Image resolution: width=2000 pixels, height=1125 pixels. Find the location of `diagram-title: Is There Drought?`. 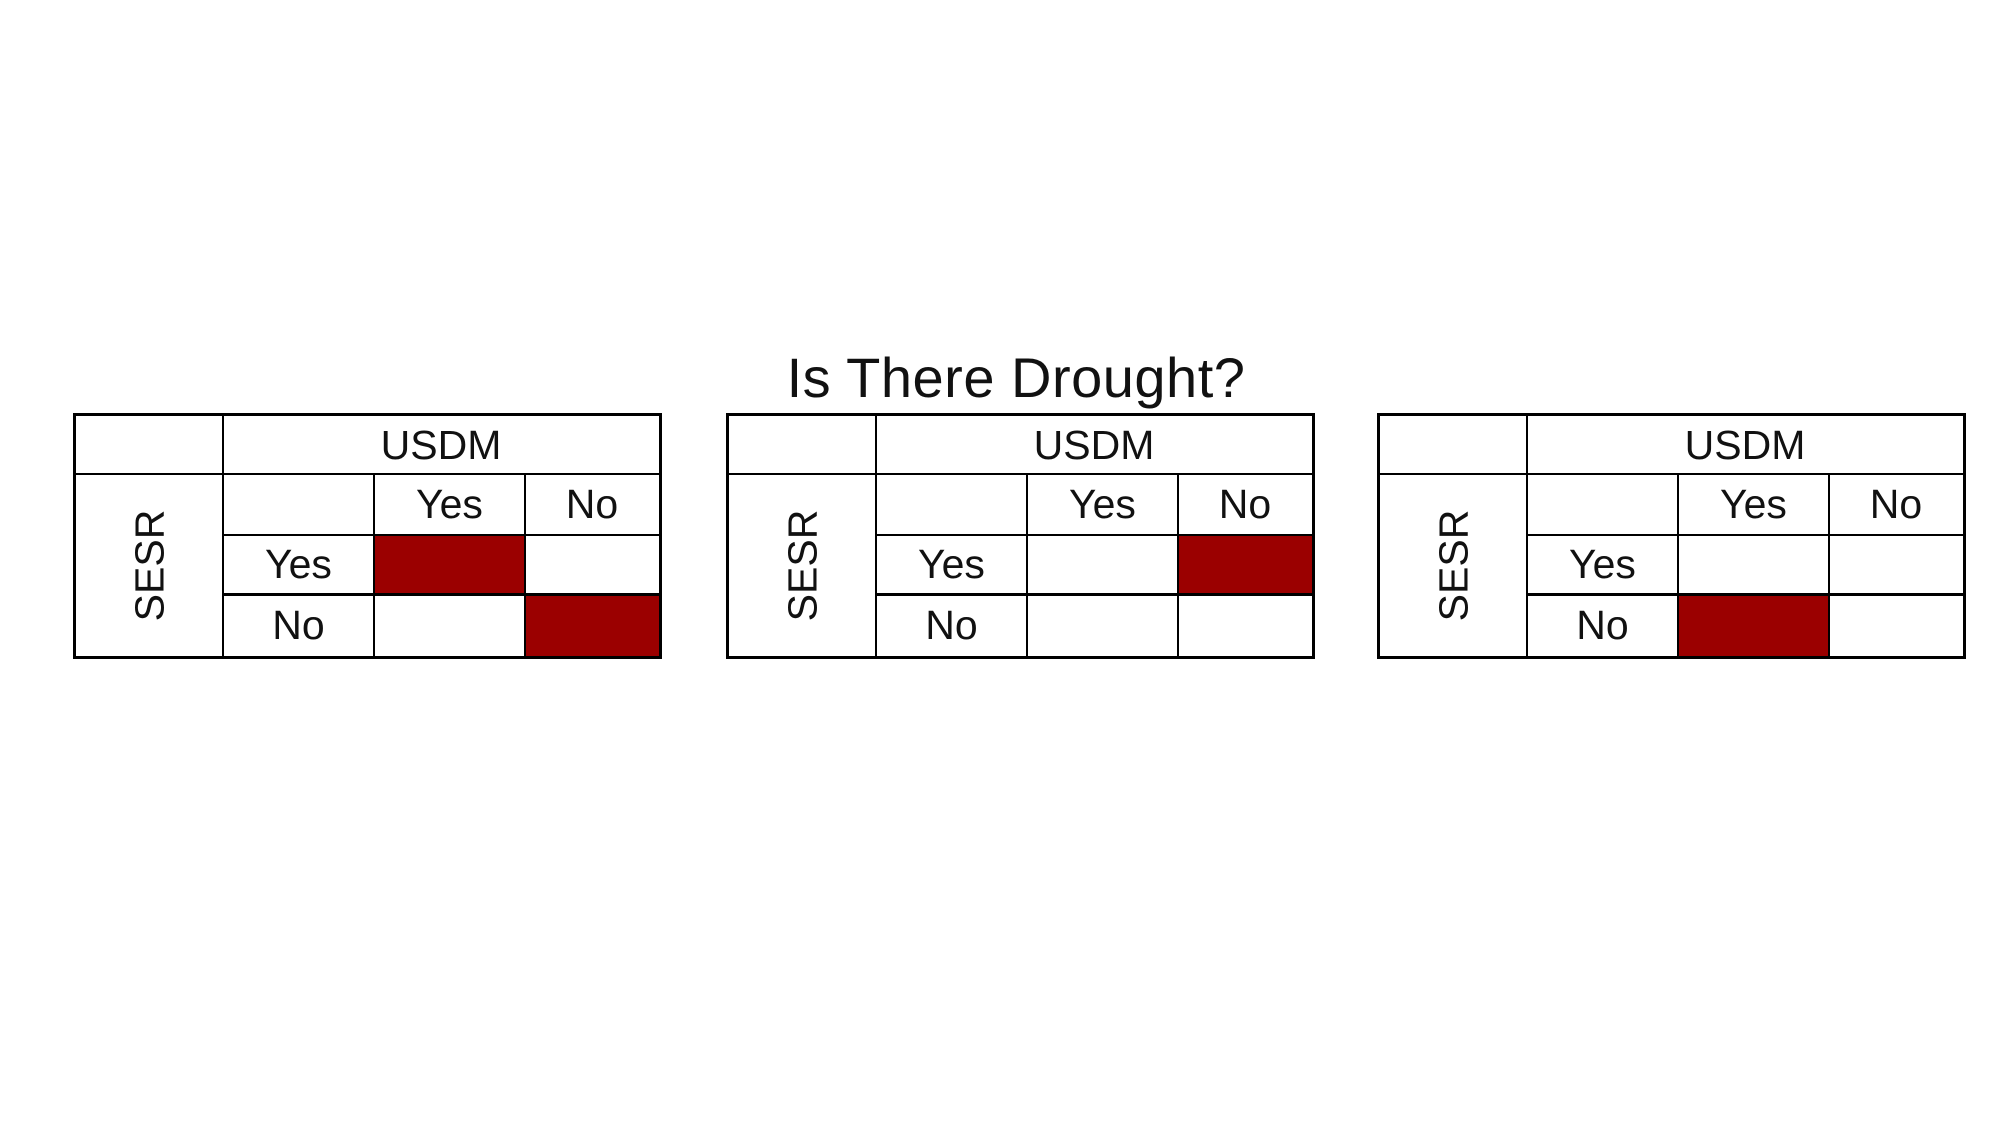

diagram-title: Is There Drought? is located at coordinates (1016, 377).